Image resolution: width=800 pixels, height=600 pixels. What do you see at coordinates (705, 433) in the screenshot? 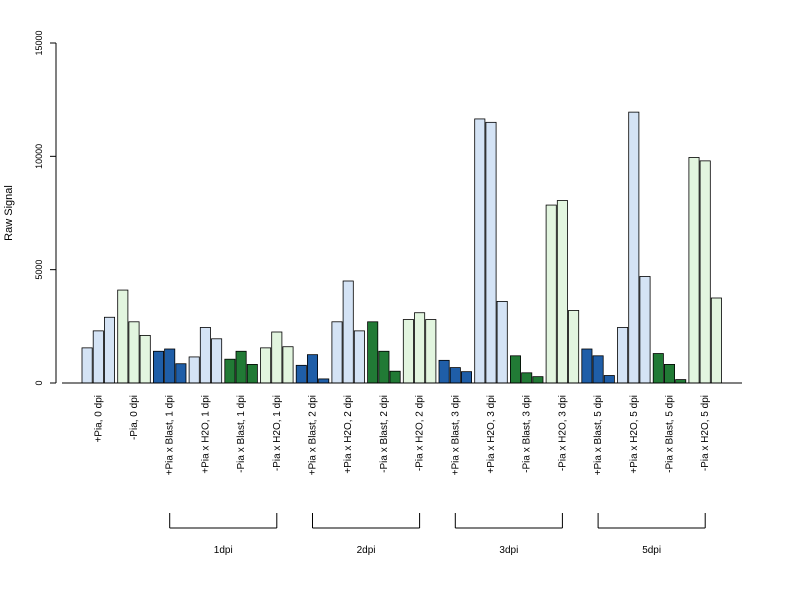
I see `category-label: -Pia x H2O, 5 dpi` at bounding box center [705, 433].